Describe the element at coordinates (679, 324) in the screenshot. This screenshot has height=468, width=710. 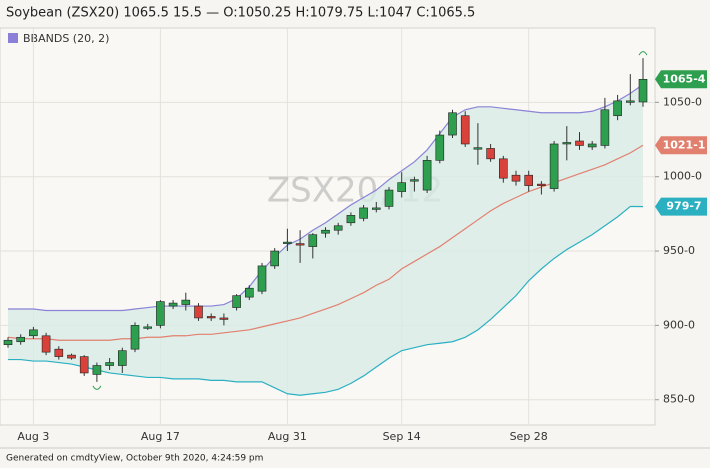
I see `y-tick-label: 900-0` at that location.